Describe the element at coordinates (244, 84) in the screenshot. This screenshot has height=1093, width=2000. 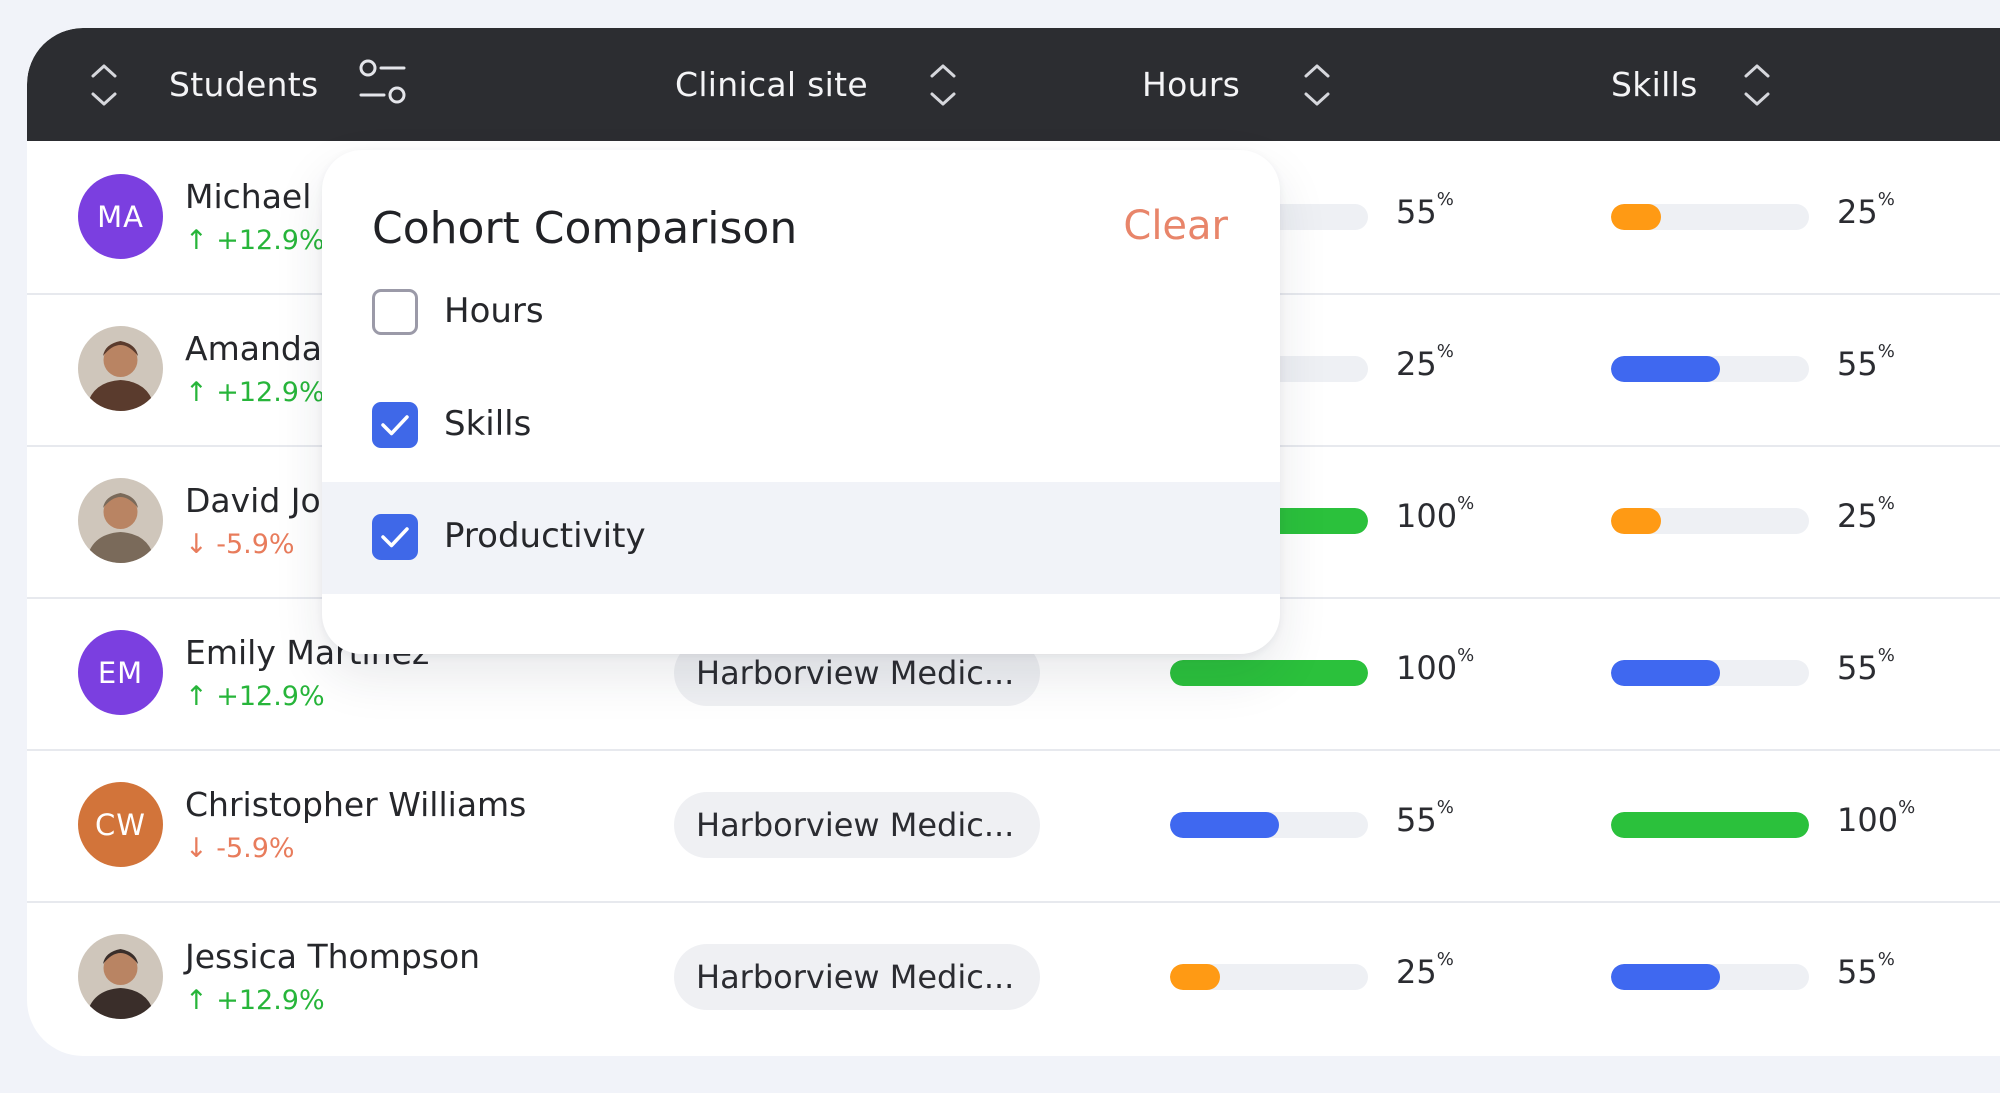
I see `header-students: Students` at that location.